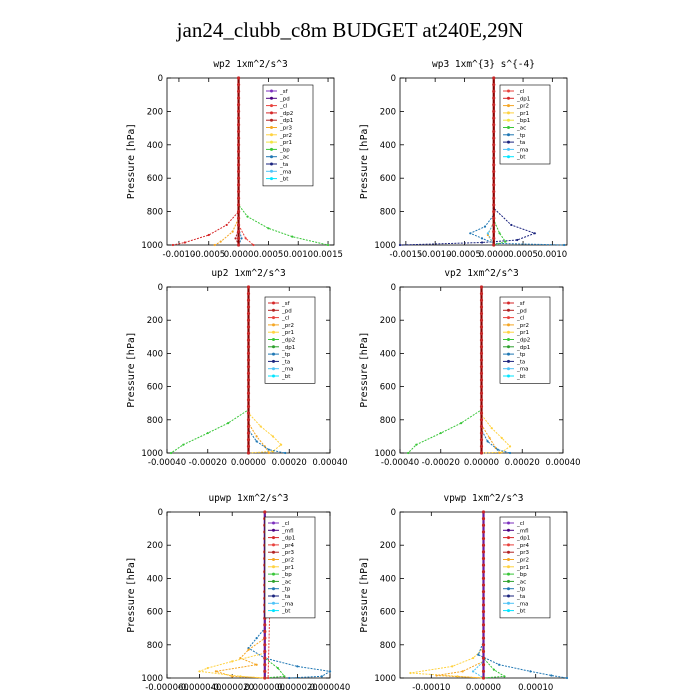  Describe the element at coordinates (481, 463) in the screenshot. I see `x-tick-label: 0.00000` at that location.